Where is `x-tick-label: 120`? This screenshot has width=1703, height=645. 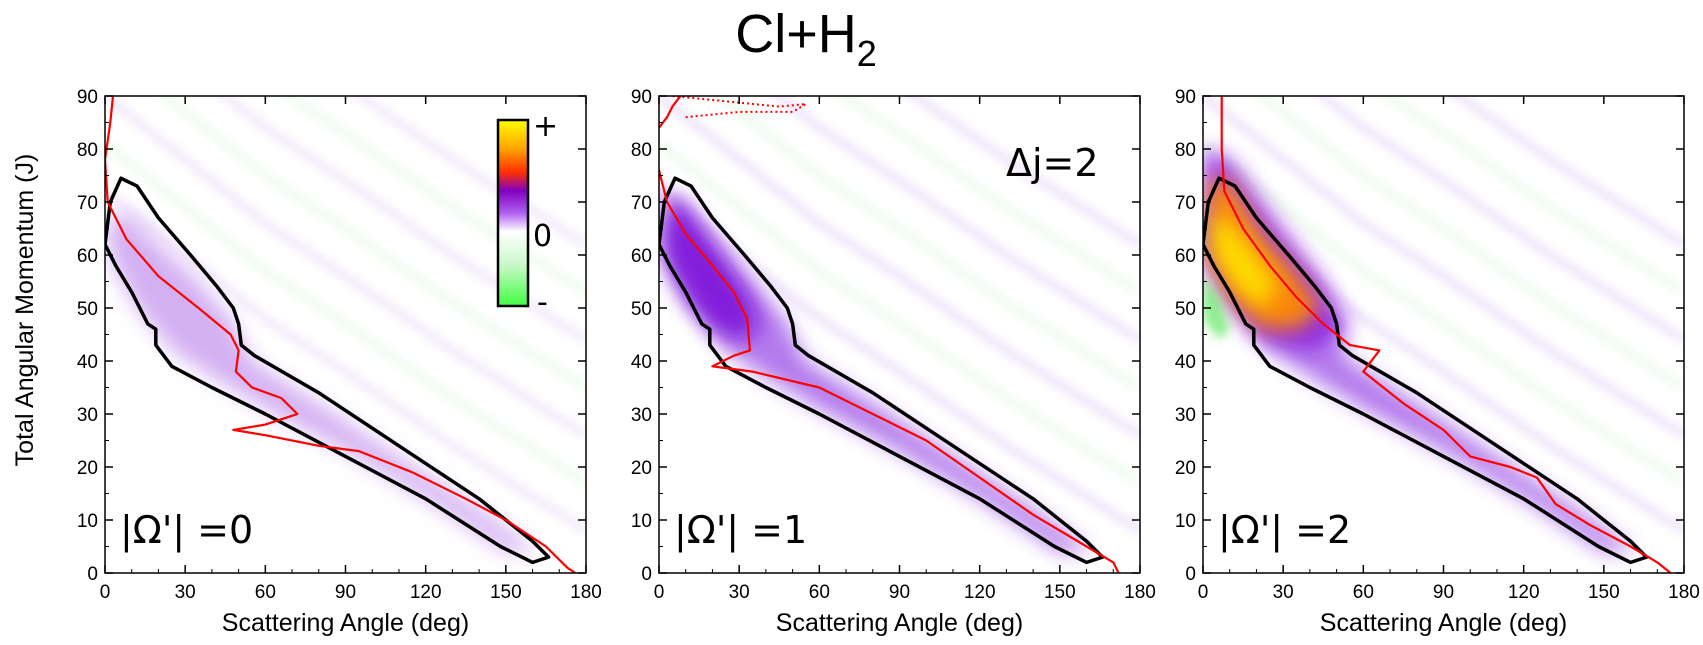
x-tick-label: 120 is located at coordinates (980, 592).